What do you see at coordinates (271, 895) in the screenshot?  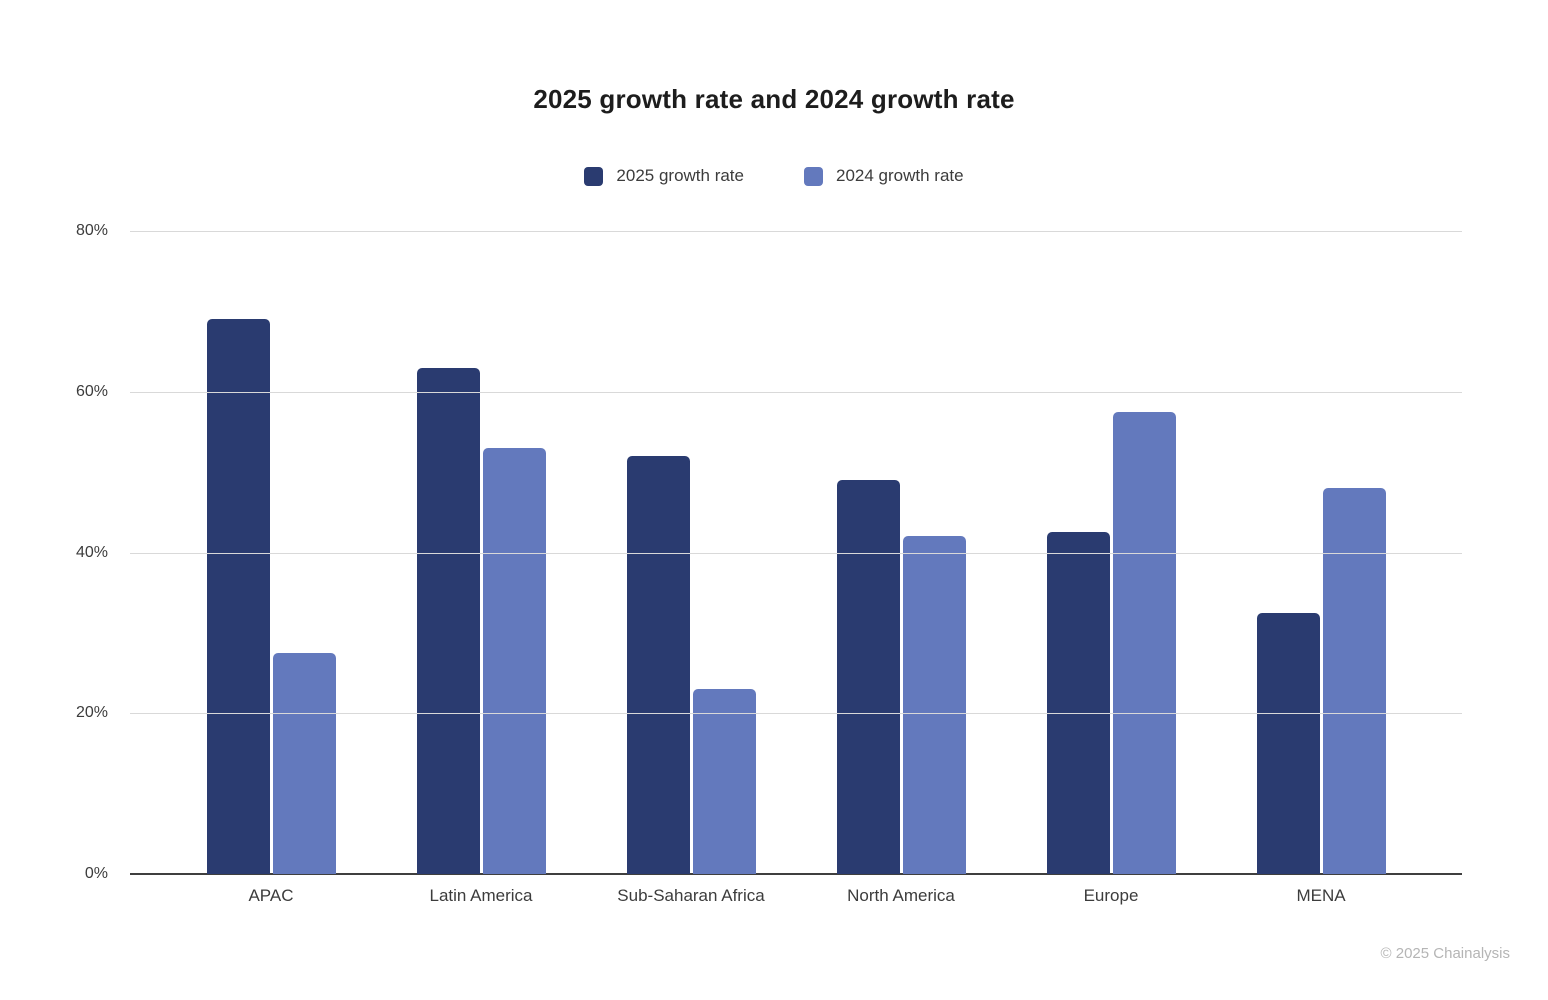 I see `x-axis-label-apac: APAC` at bounding box center [271, 895].